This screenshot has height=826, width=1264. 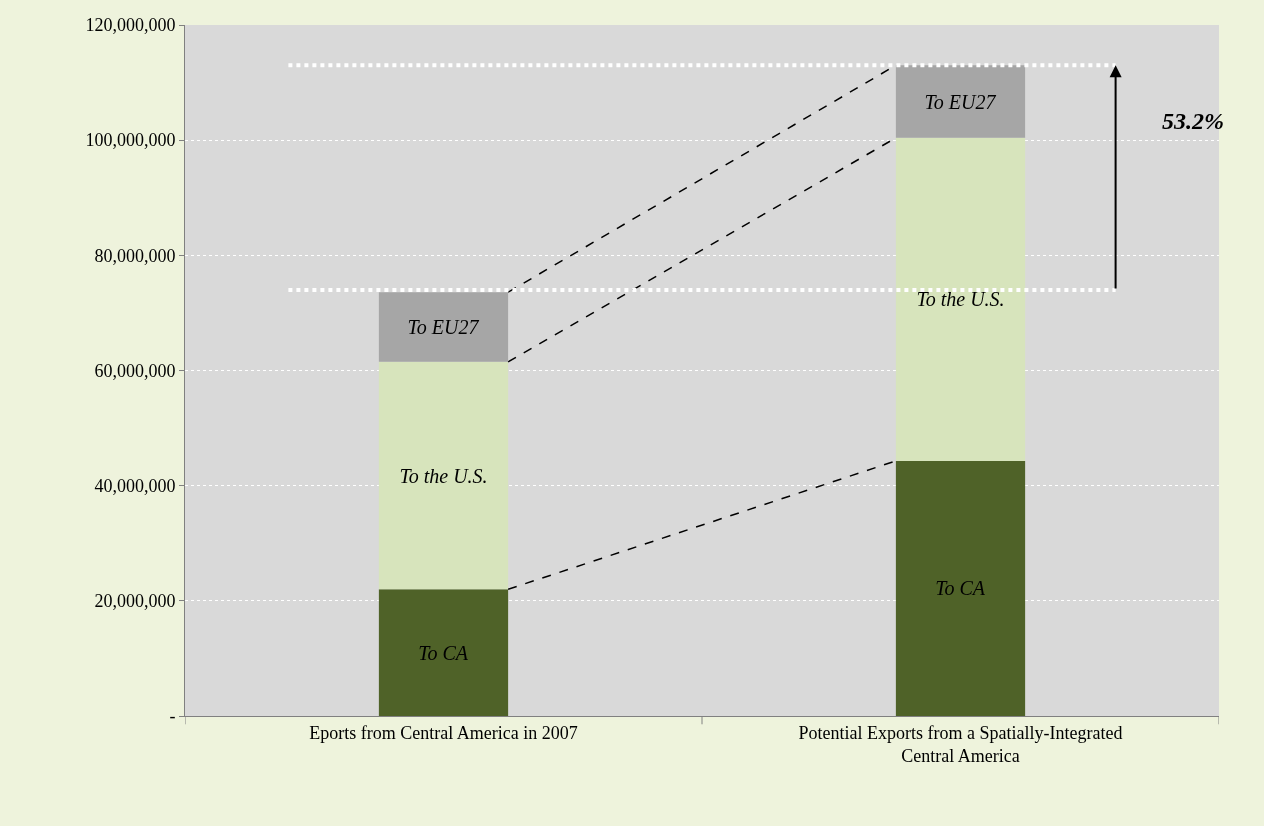 I want to click on y-tick-label: 100,000,000, so click(x=130, y=140).